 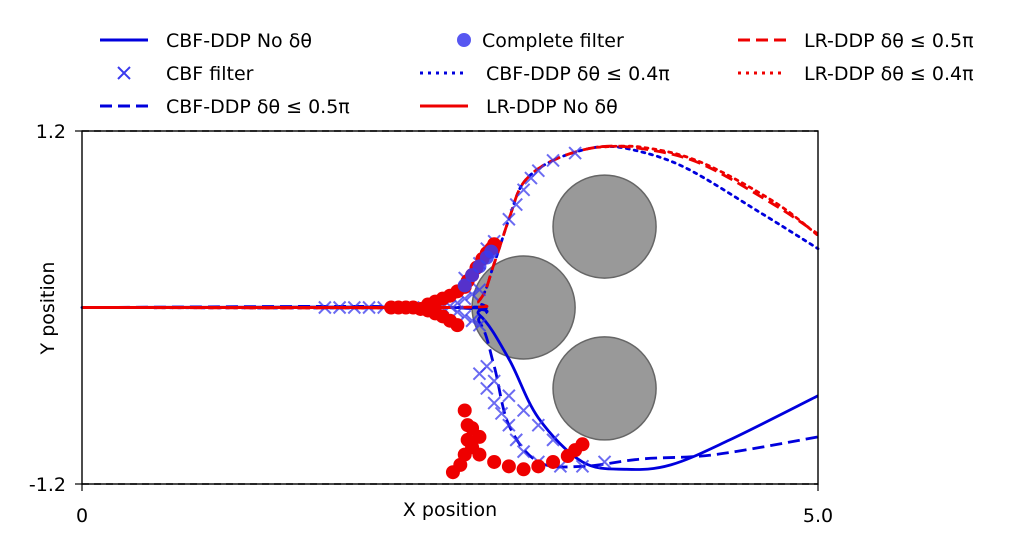 I want to click on legend-marker-o, so click(x=464, y=40).